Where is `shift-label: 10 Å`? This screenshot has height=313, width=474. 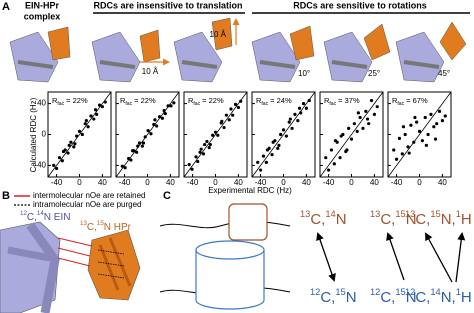 shift-label: 10 Å is located at coordinates (150, 71).